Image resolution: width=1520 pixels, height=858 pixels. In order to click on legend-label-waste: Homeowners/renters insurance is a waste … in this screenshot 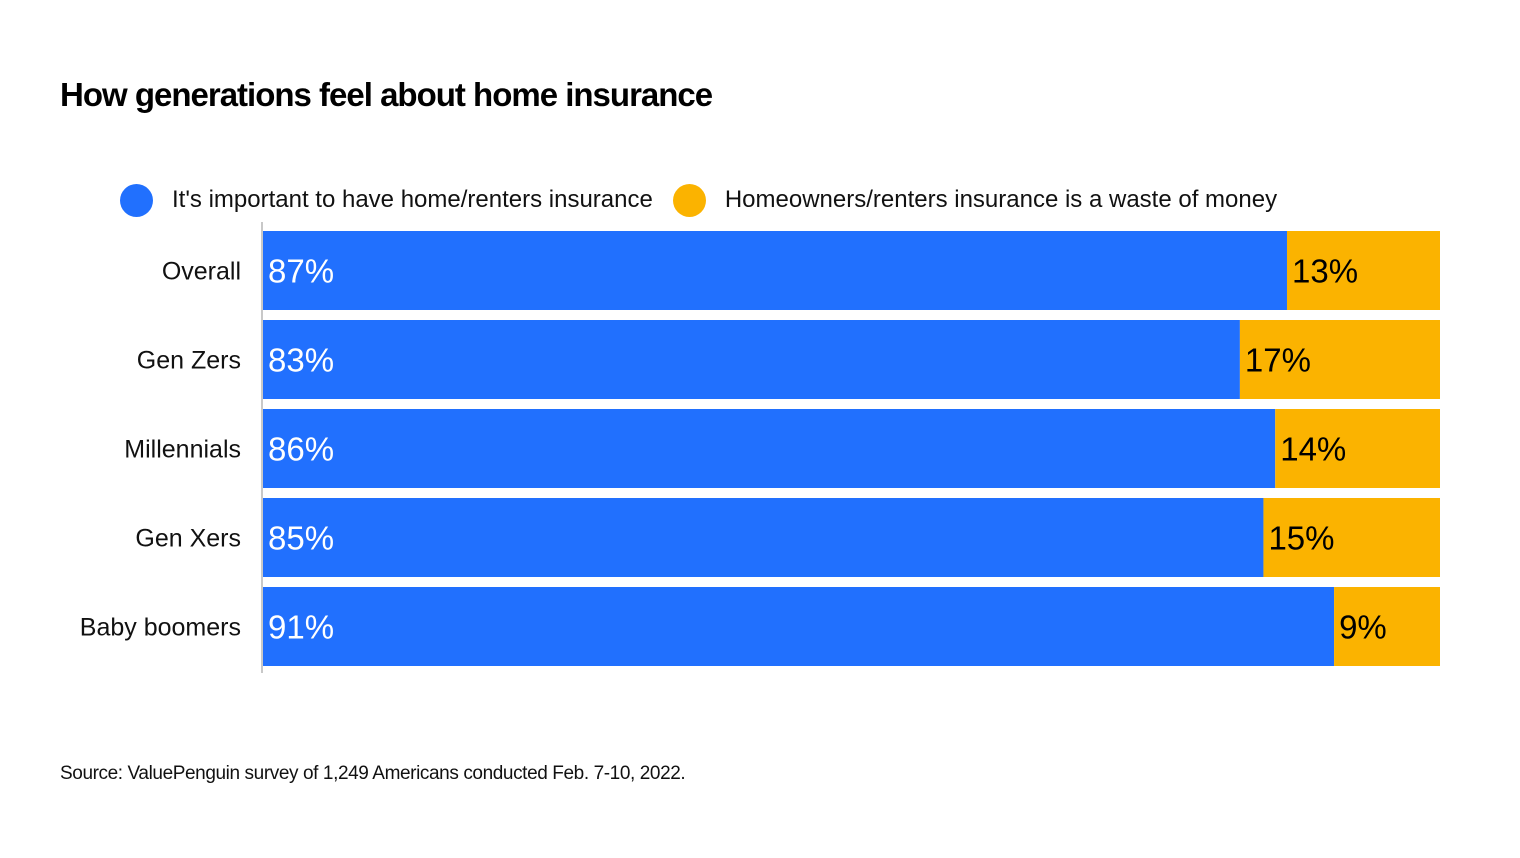, I will do `click(1001, 199)`.